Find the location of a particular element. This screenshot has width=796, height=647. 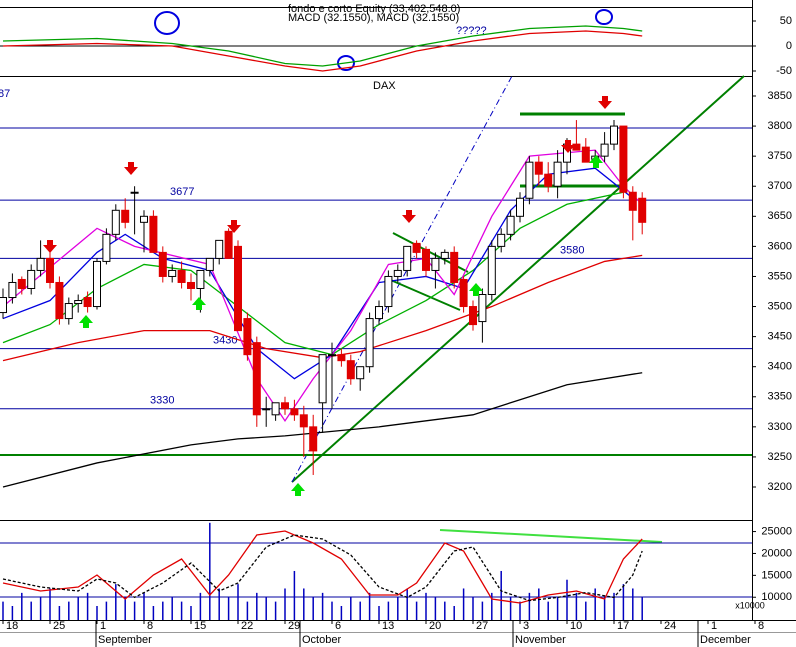

y-tick-label: 0 is located at coordinates (789, 46).